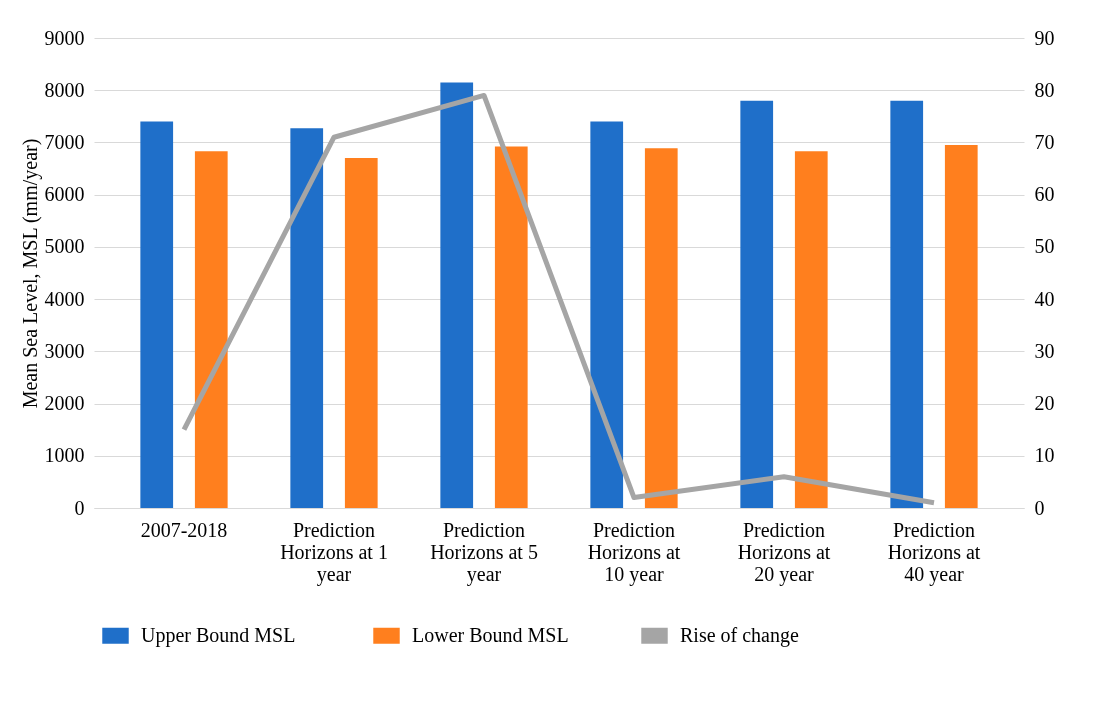 This screenshot has height=715, width=1120. Describe the element at coordinates (1039, 507) in the screenshot. I see `y2-tick-label: 0` at that location.